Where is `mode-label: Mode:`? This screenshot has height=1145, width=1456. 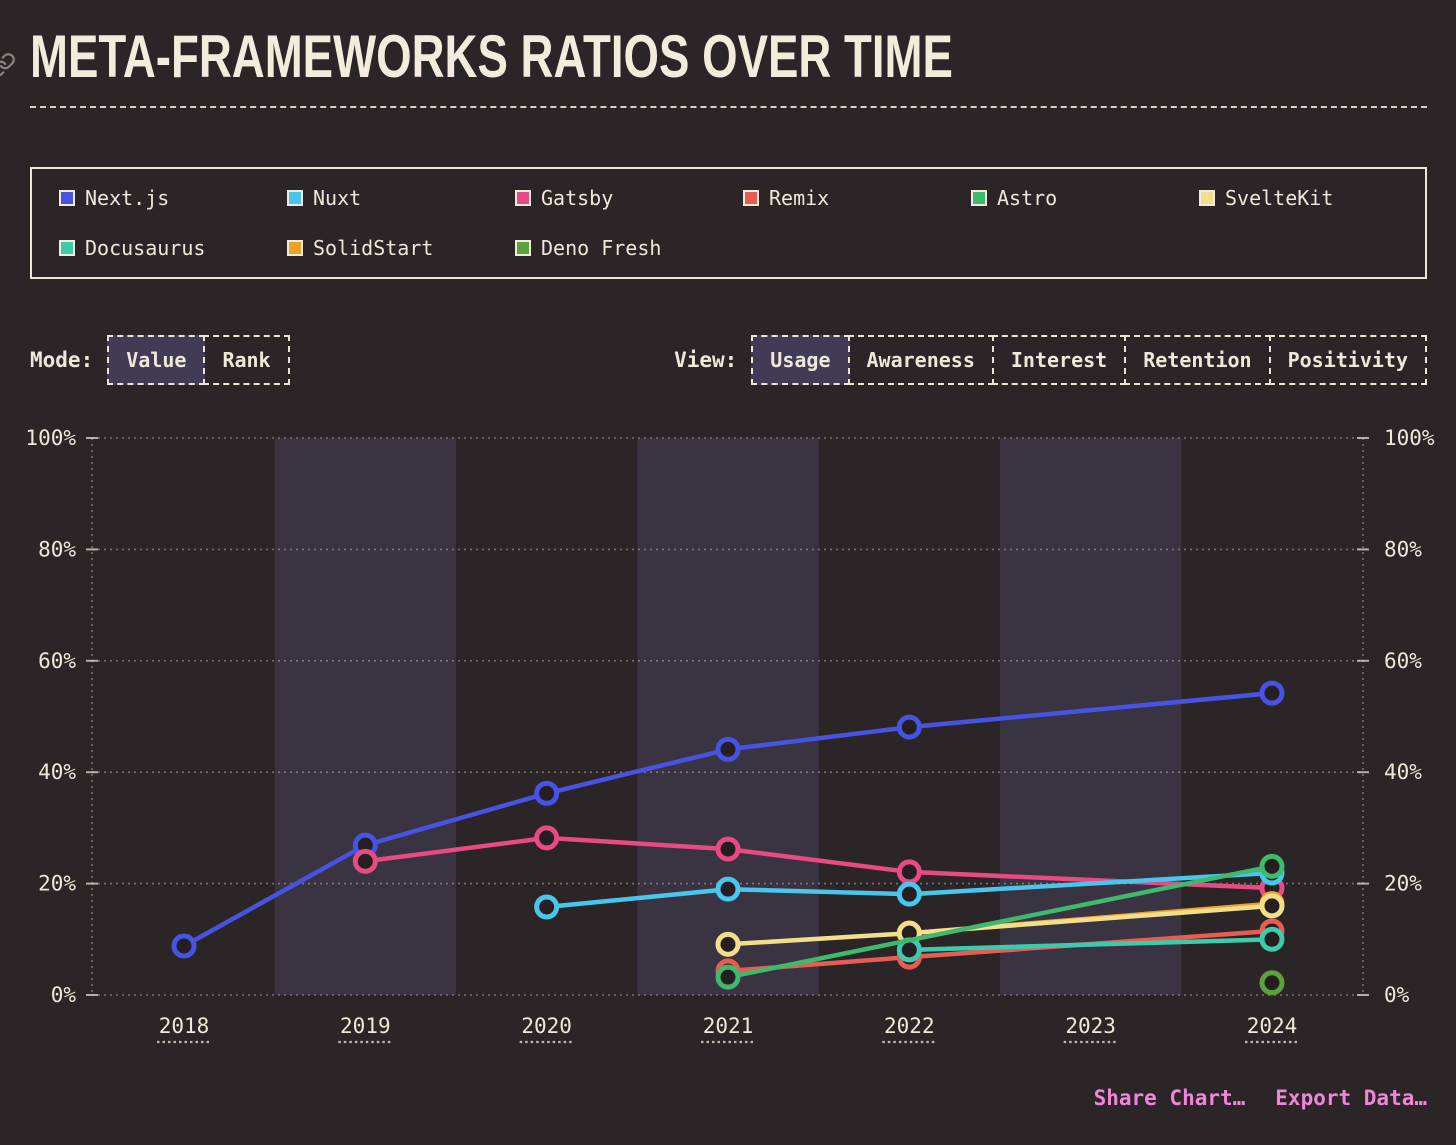
mode-label: Mode: is located at coordinates (62, 360).